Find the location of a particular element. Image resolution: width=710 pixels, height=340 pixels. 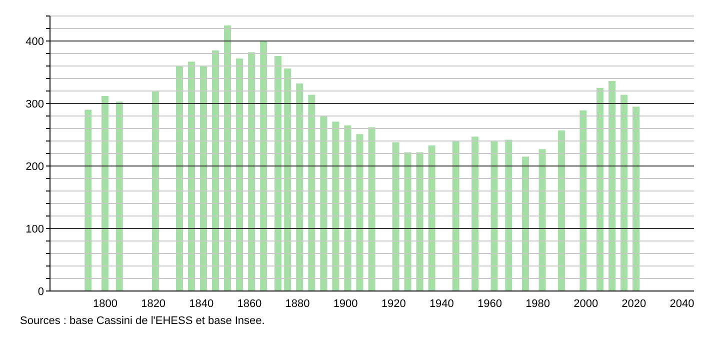

source-note: Sources : base Cassini de l'EHESS et base Insee. is located at coordinates (143, 321).